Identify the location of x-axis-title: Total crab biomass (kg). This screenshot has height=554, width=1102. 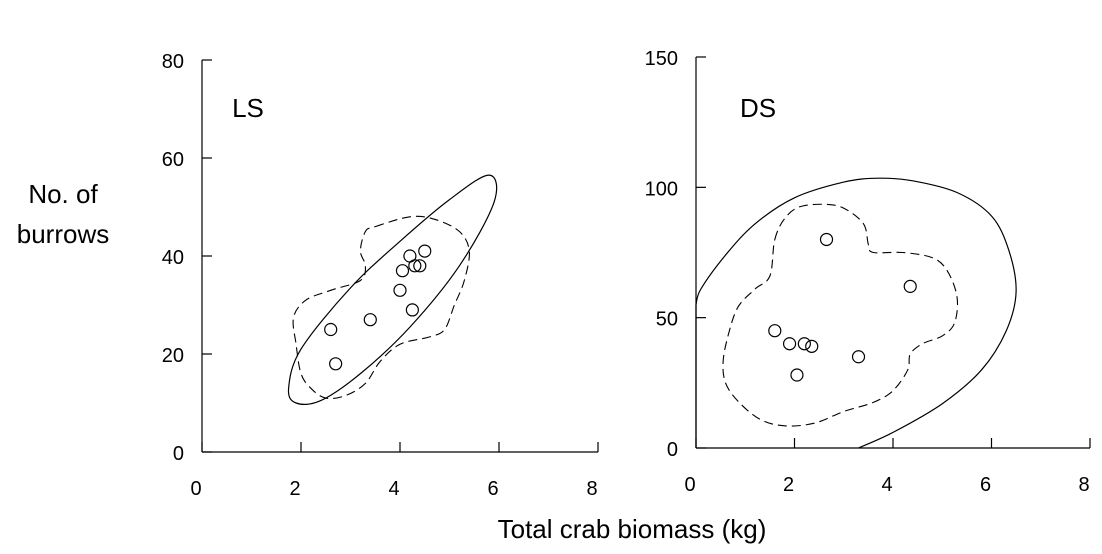
(632, 529).